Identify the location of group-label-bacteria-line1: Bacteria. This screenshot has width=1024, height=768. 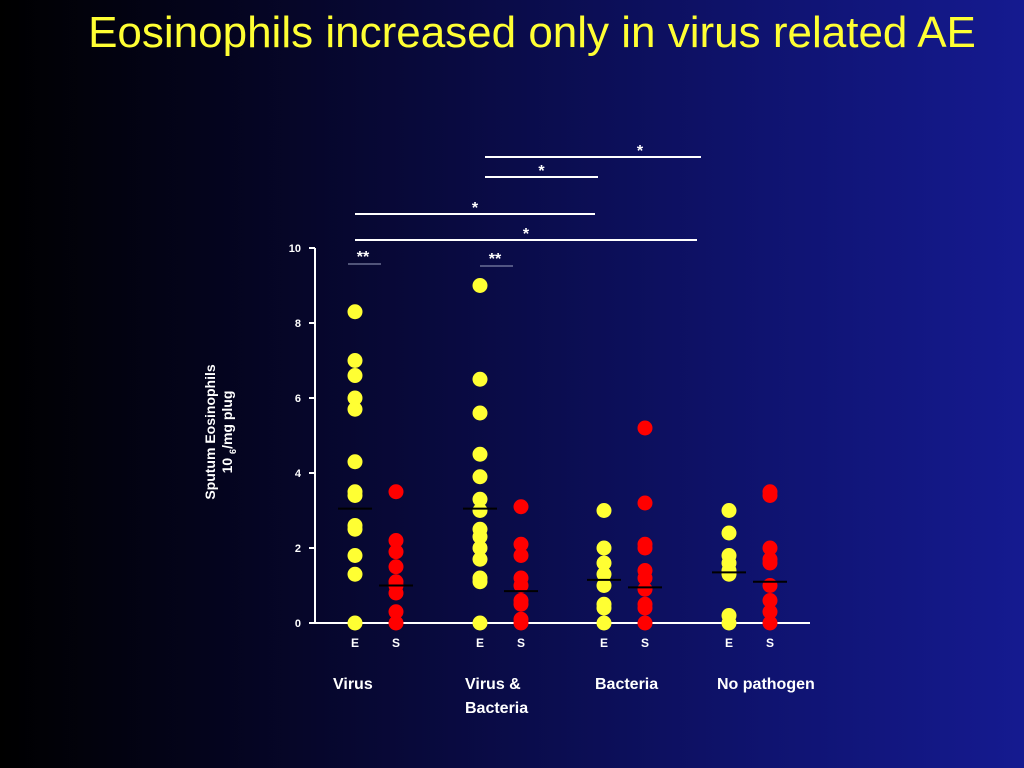
(627, 684).